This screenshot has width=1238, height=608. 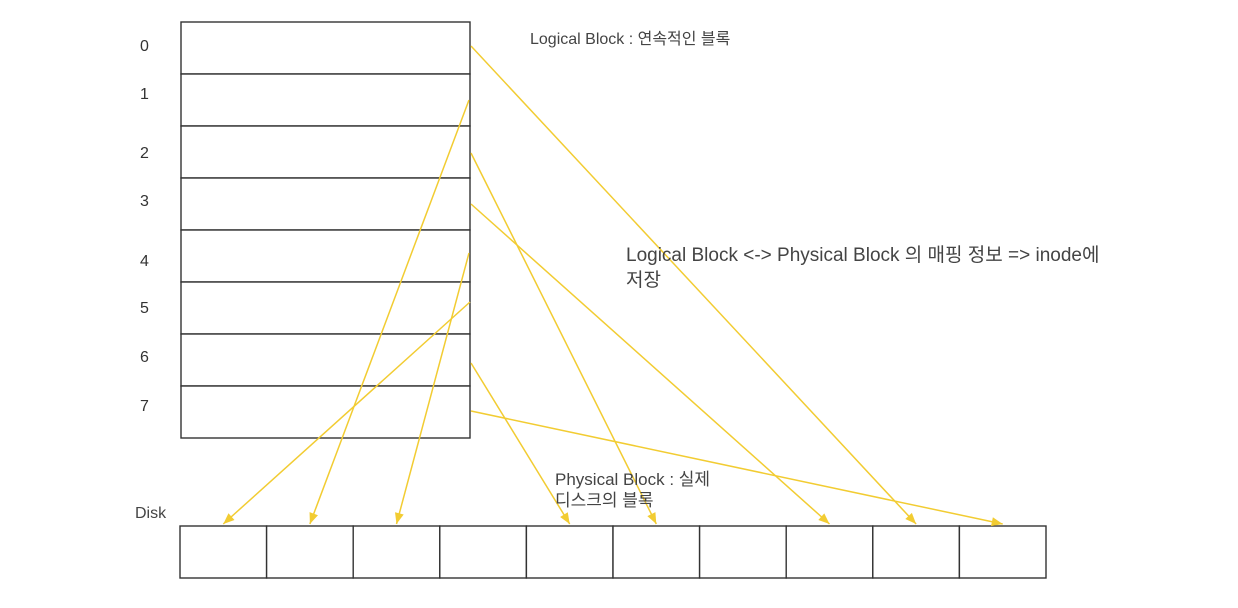 What do you see at coordinates (604, 500) in the screenshot?
I see `physical-block-line2: 디스크의 블록` at bounding box center [604, 500].